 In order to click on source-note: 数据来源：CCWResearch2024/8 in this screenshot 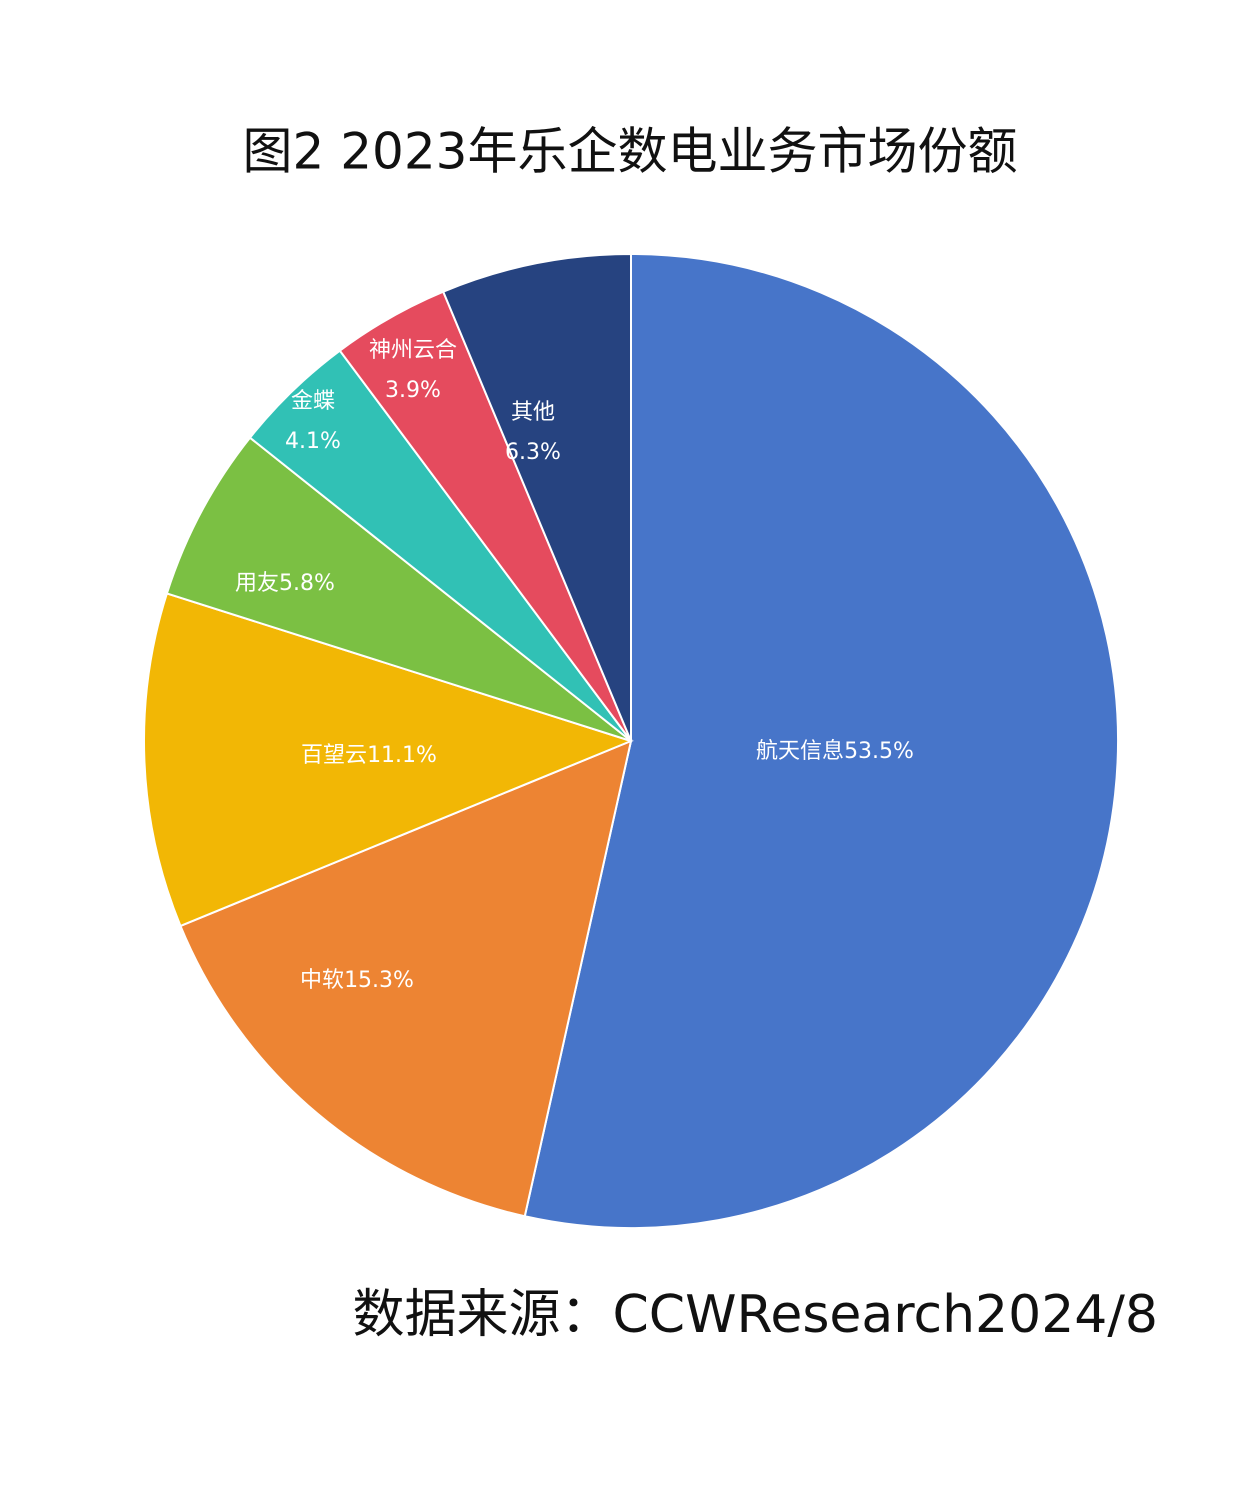, I will do `click(756, 1315)`.